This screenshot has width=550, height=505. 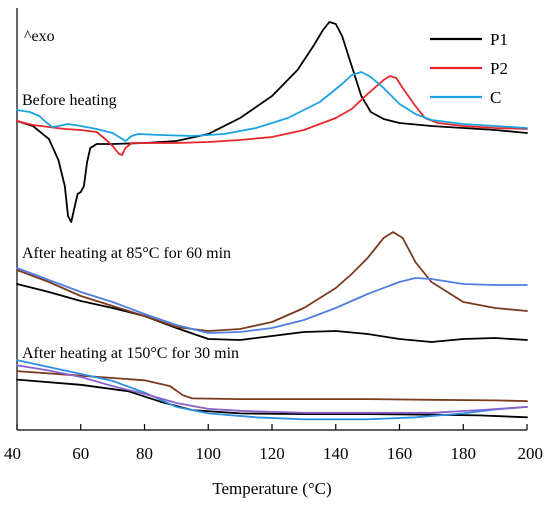 I want to click on legend-label-p1: P1, so click(x=499, y=39).